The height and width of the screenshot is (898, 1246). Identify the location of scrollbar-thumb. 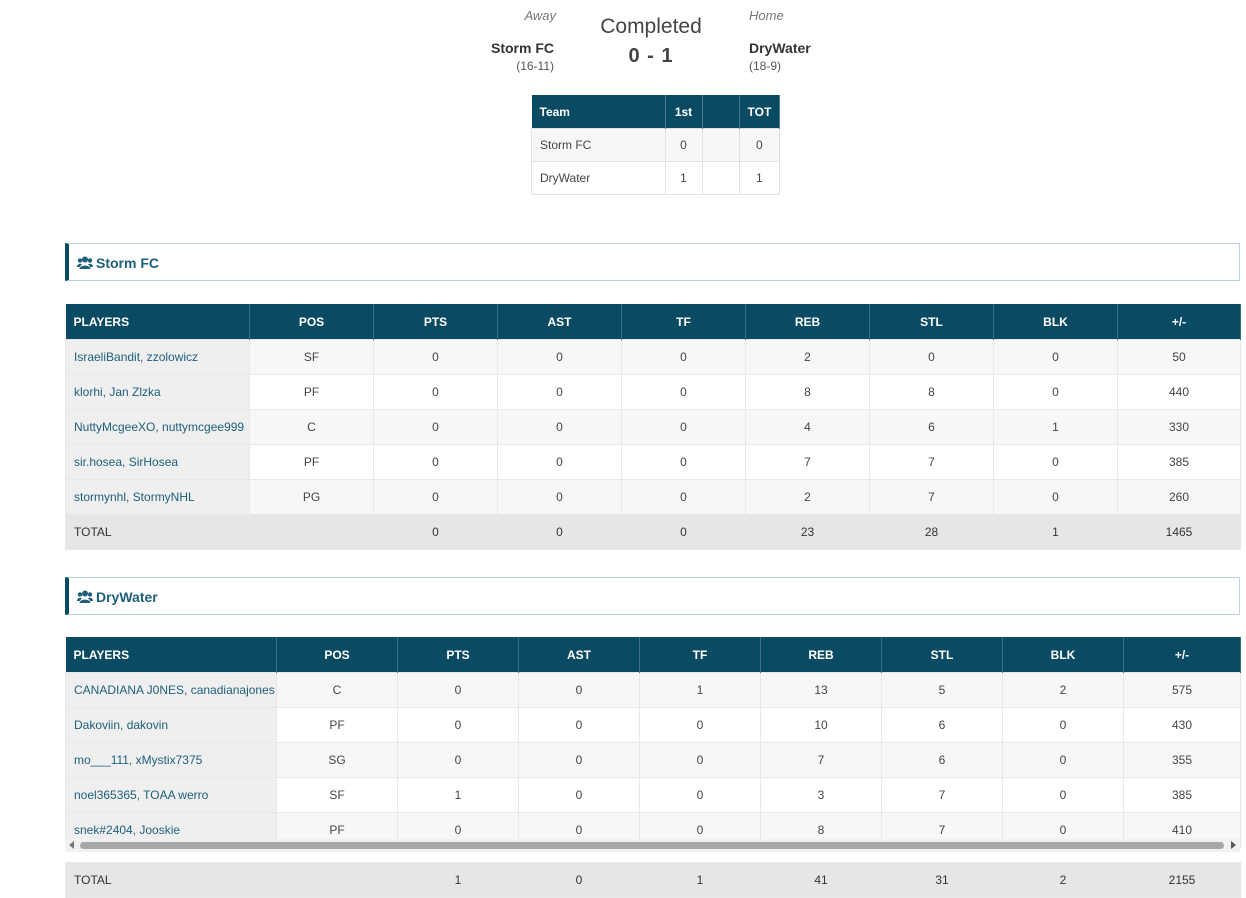
(652, 845).